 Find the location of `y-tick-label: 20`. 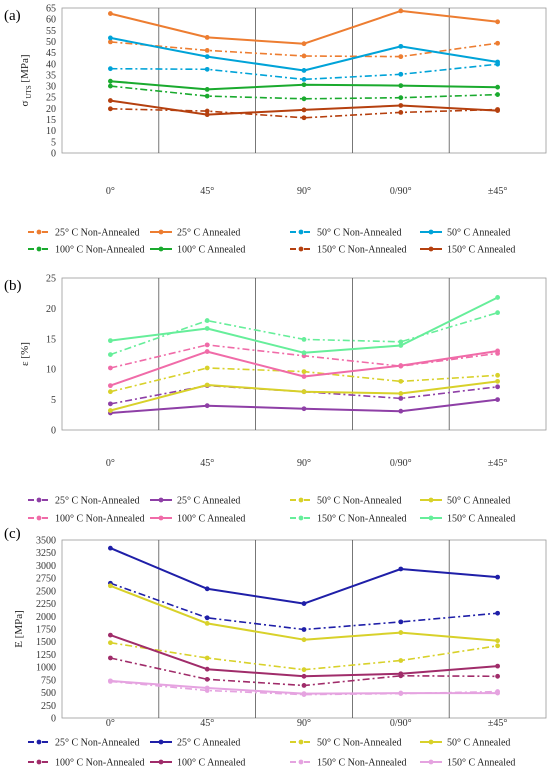

y-tick-label: 20 is located at coordinates (51, 309).